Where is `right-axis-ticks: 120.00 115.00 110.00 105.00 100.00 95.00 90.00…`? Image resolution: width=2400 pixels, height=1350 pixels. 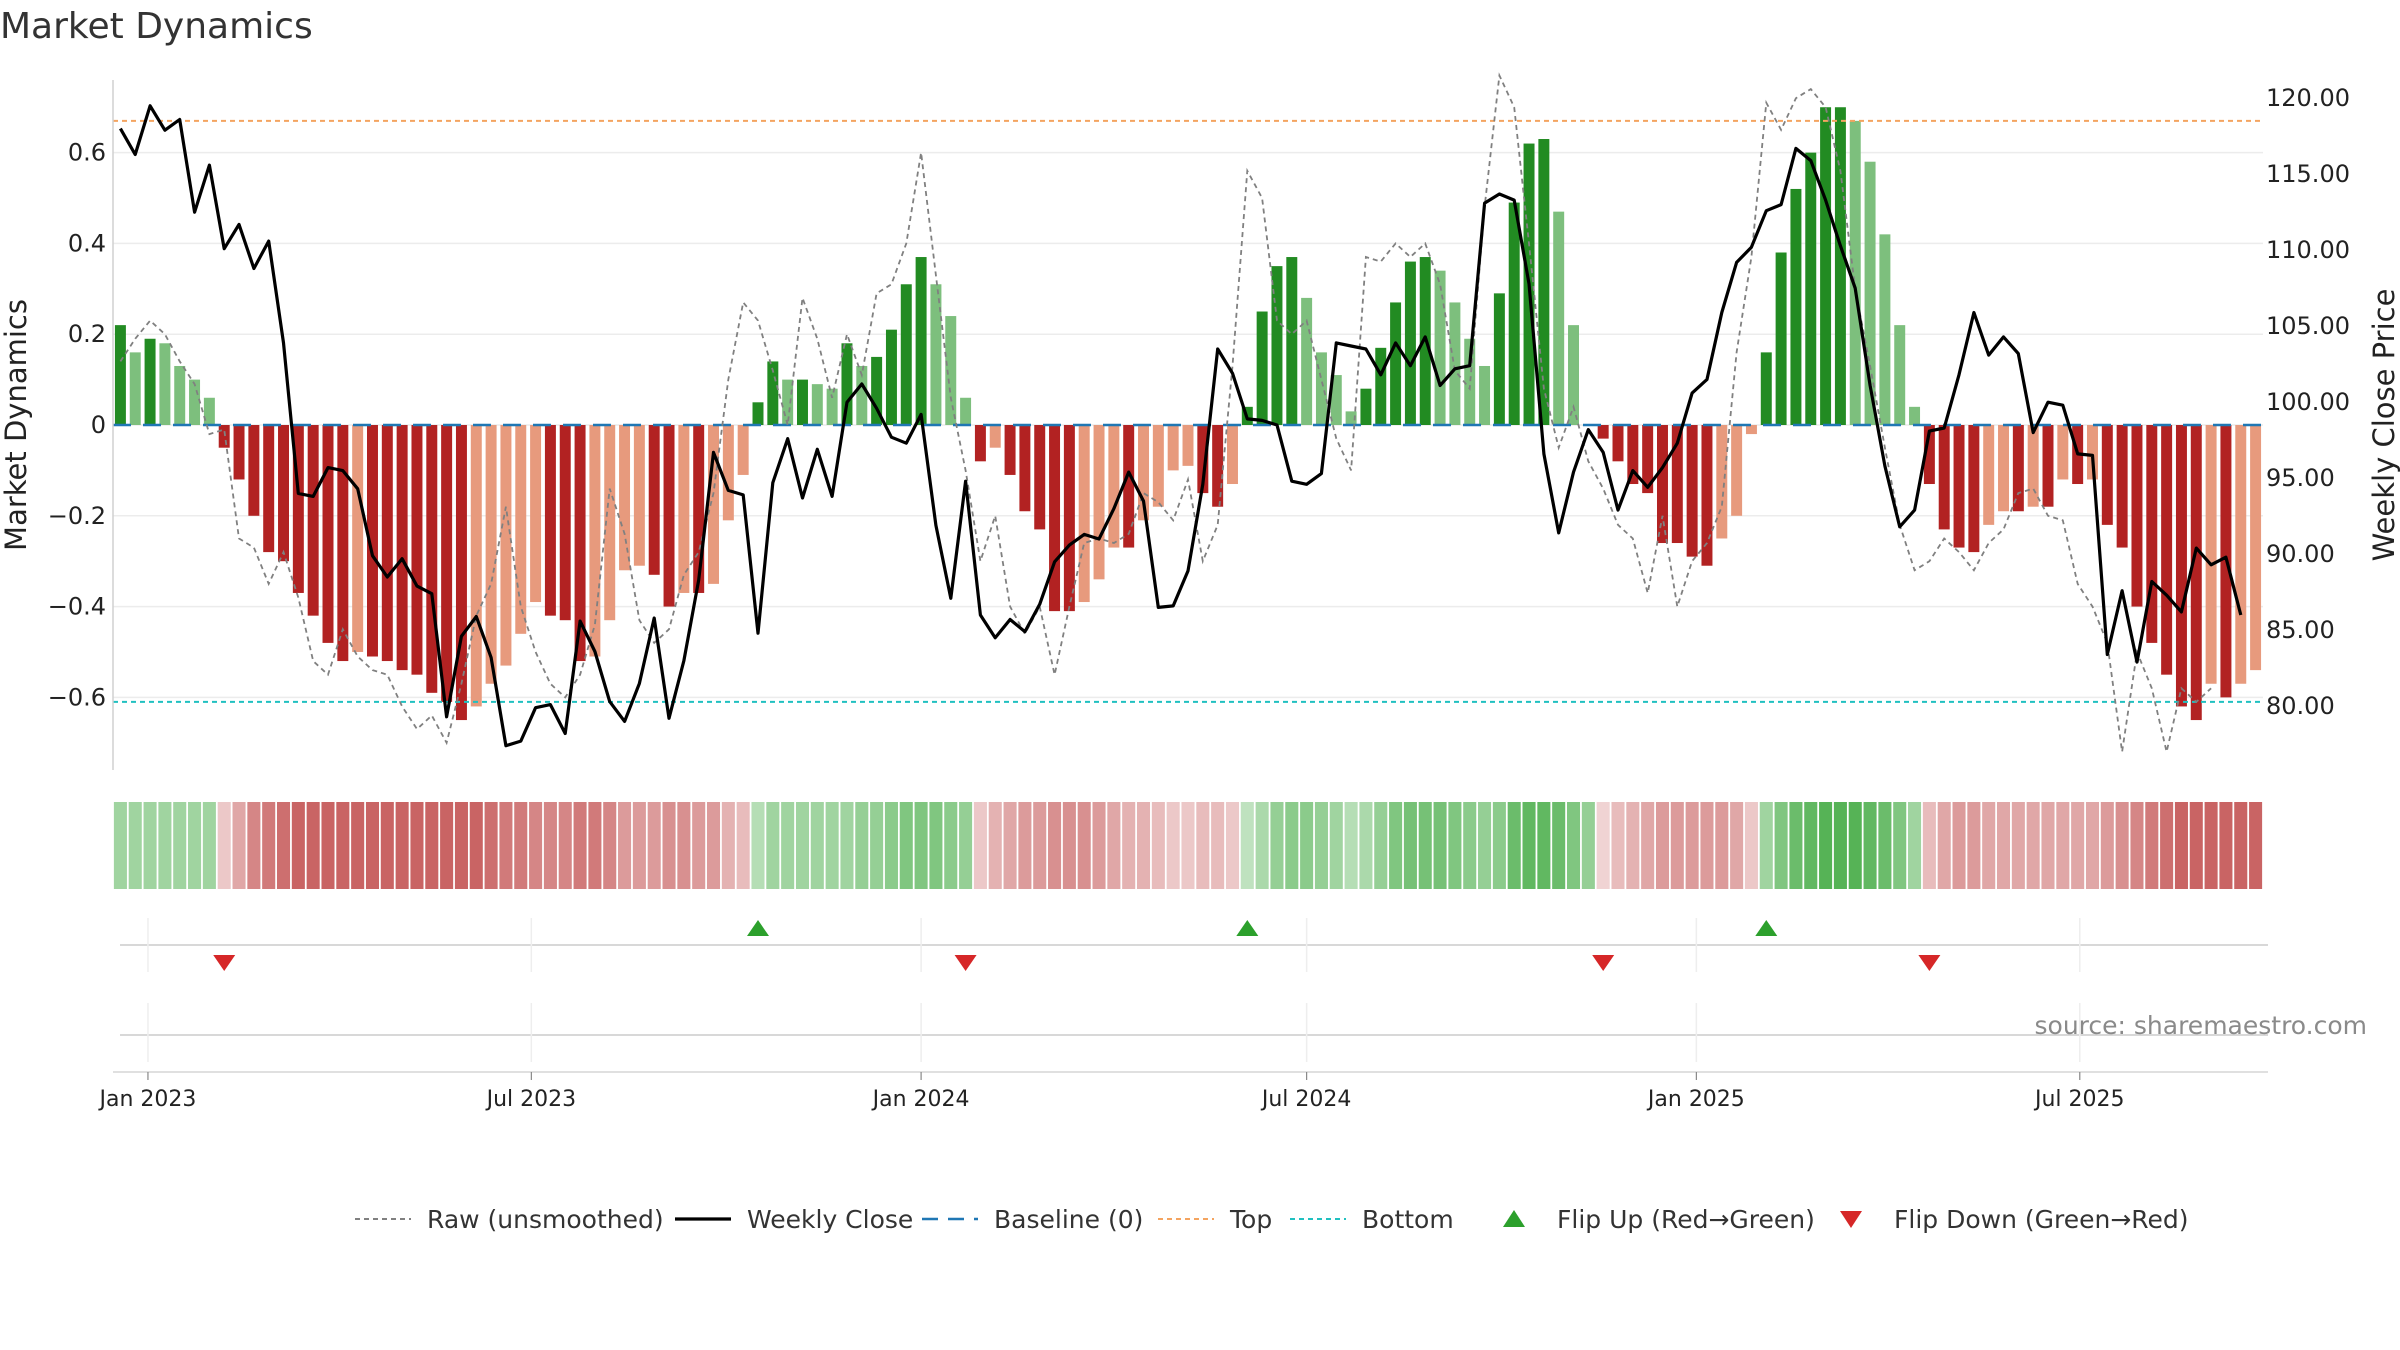
right-axis-ticks: 120.00 115.00 110.00 105.00 100.00 95.00 90.00… is located at coordinates (2308, 402).